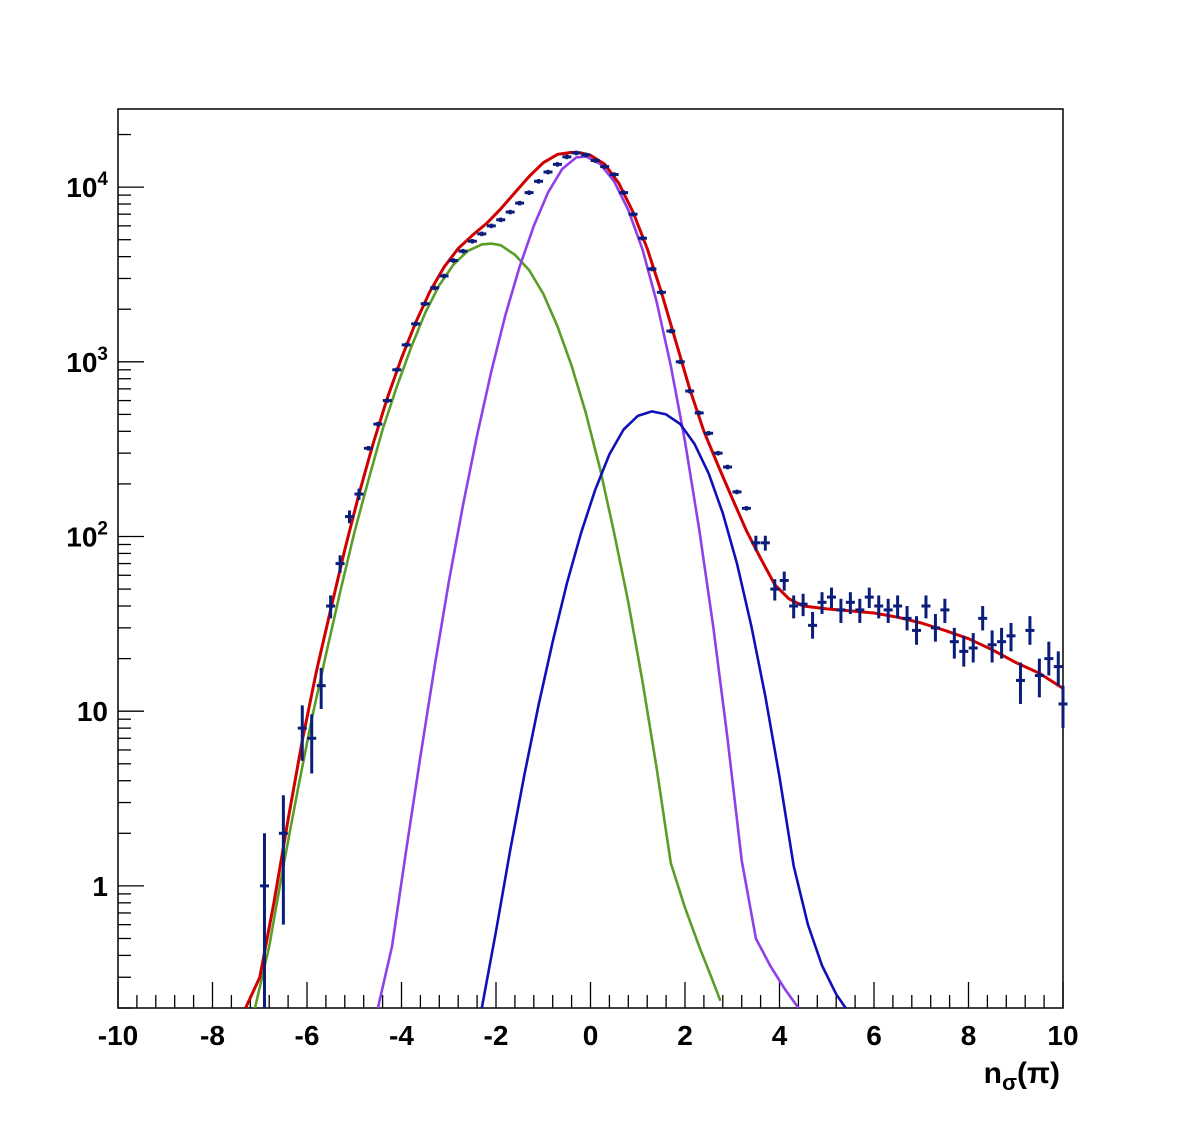 This screenshot has height=1122, width=1181. I want to click on x-tick-label: 6, so click(874, 1035).